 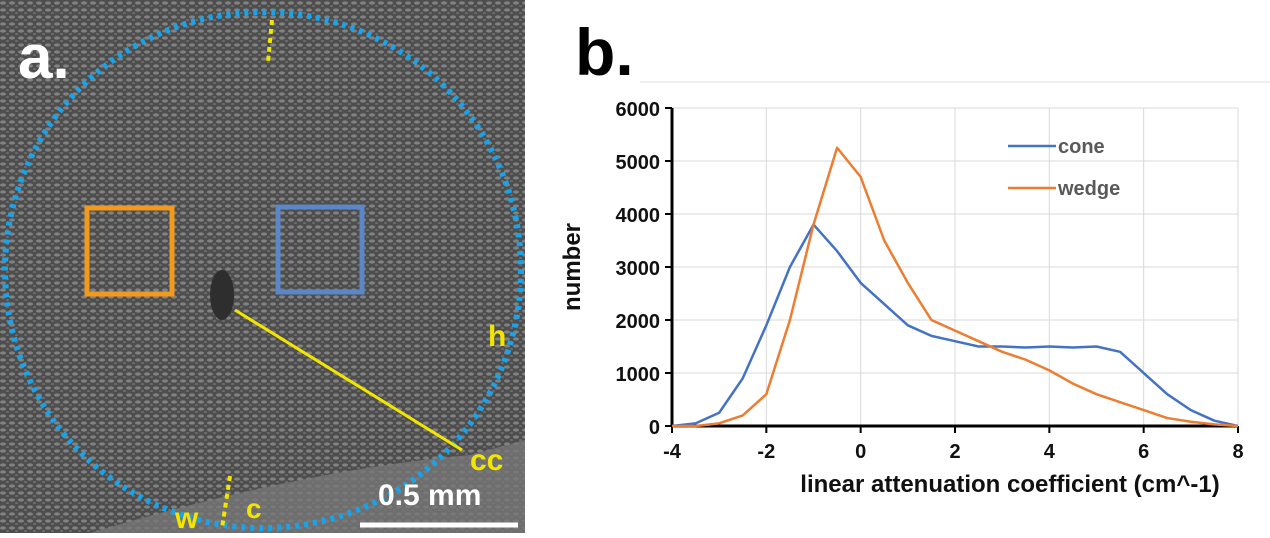 What do you see at coordinates (572, 267) in the screenshot?
I see `y-axis-label: number` at bounding box center [572, 267].